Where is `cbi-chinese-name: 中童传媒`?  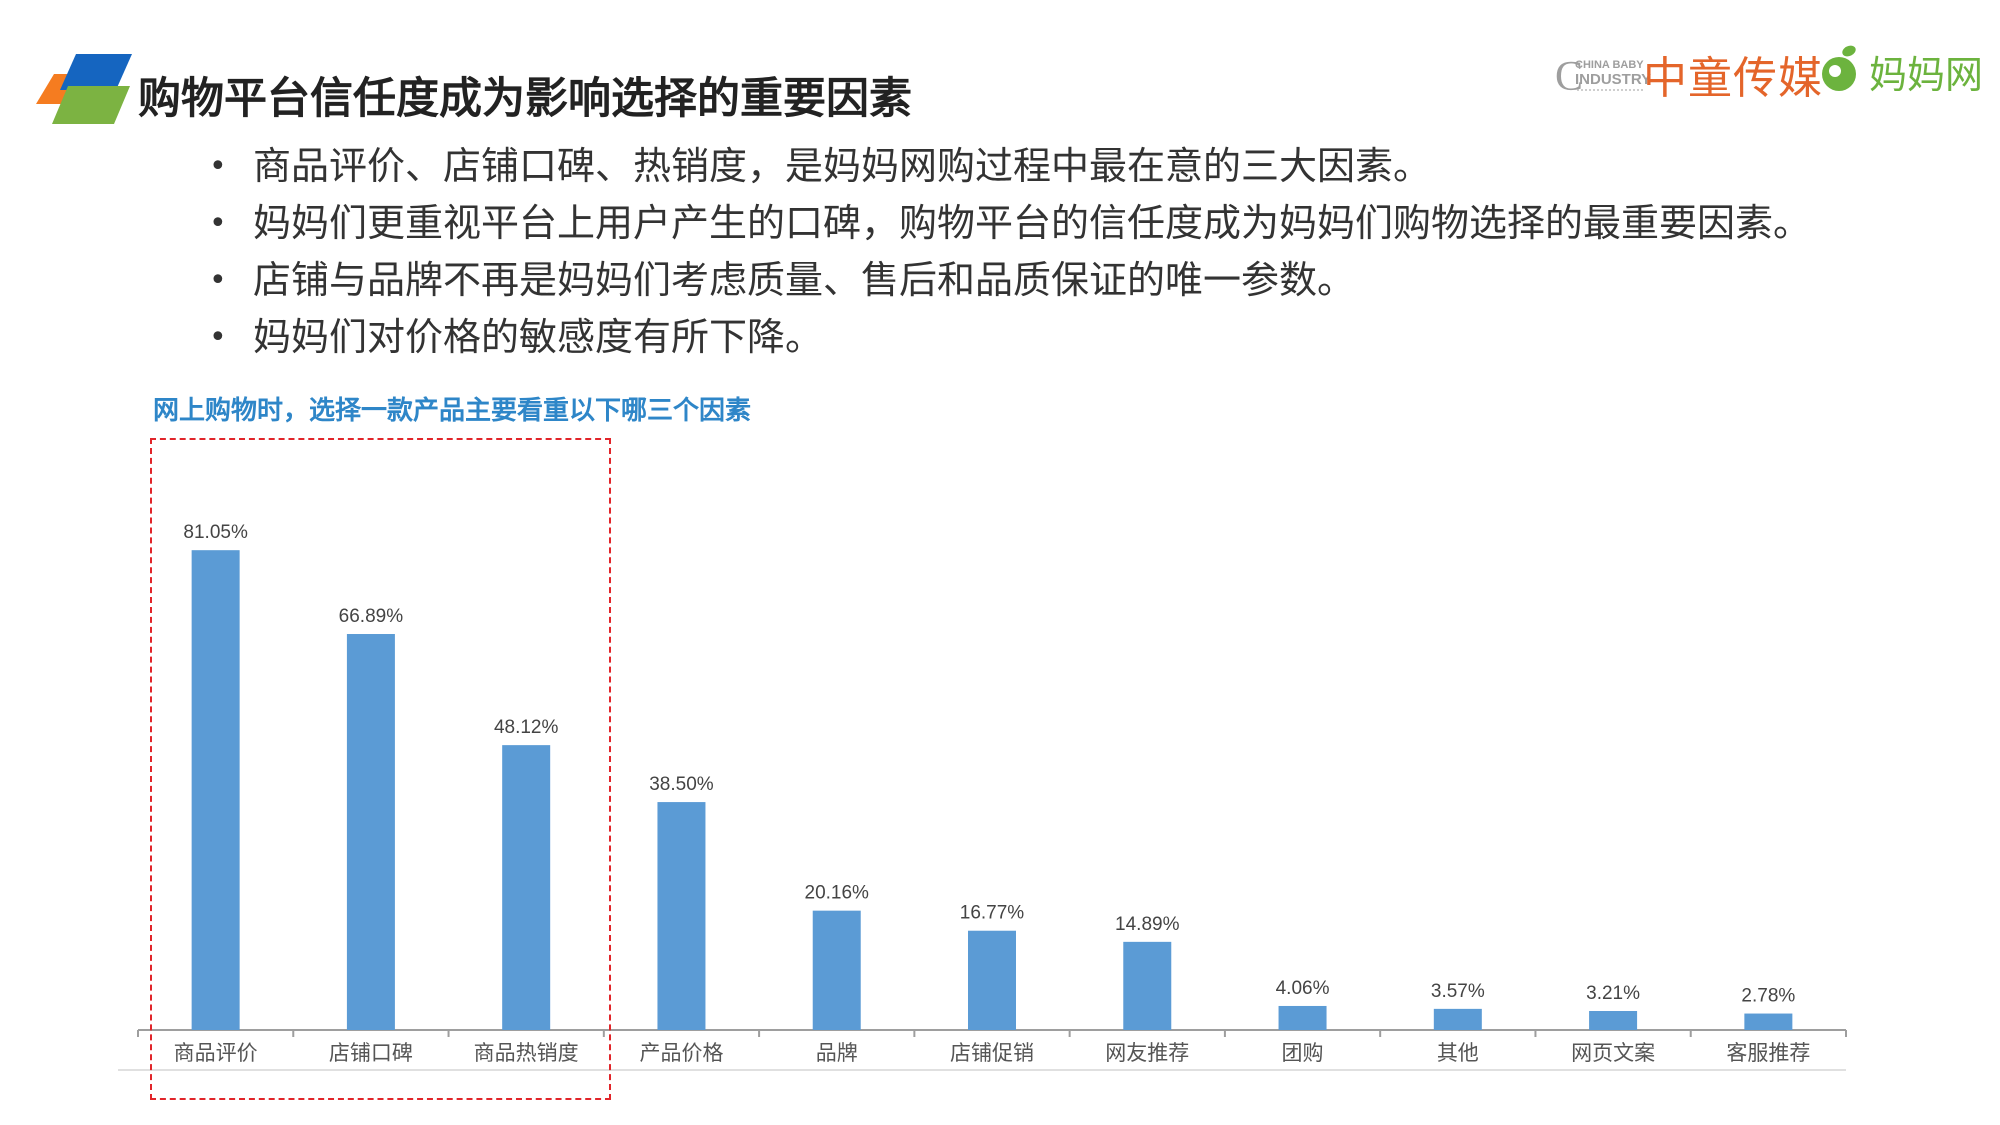
cbi-chinese-name: 中童传媒 is located at coordinates (1733, 78).